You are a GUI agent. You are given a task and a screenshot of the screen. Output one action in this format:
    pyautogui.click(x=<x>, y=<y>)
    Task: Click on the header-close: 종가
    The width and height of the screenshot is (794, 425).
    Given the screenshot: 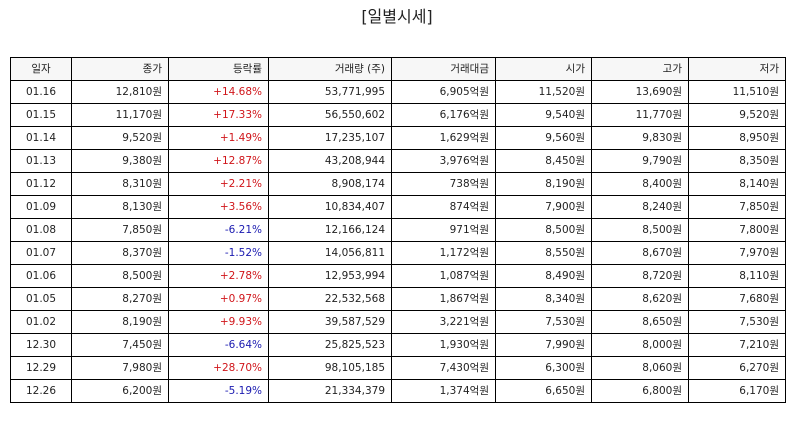 What is the action you would take?
    pyautogui.click(x=120, y=69)
    